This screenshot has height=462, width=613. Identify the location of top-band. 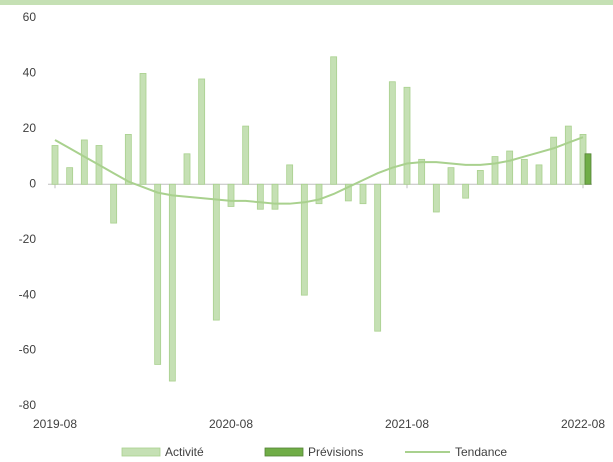
(306, 2).